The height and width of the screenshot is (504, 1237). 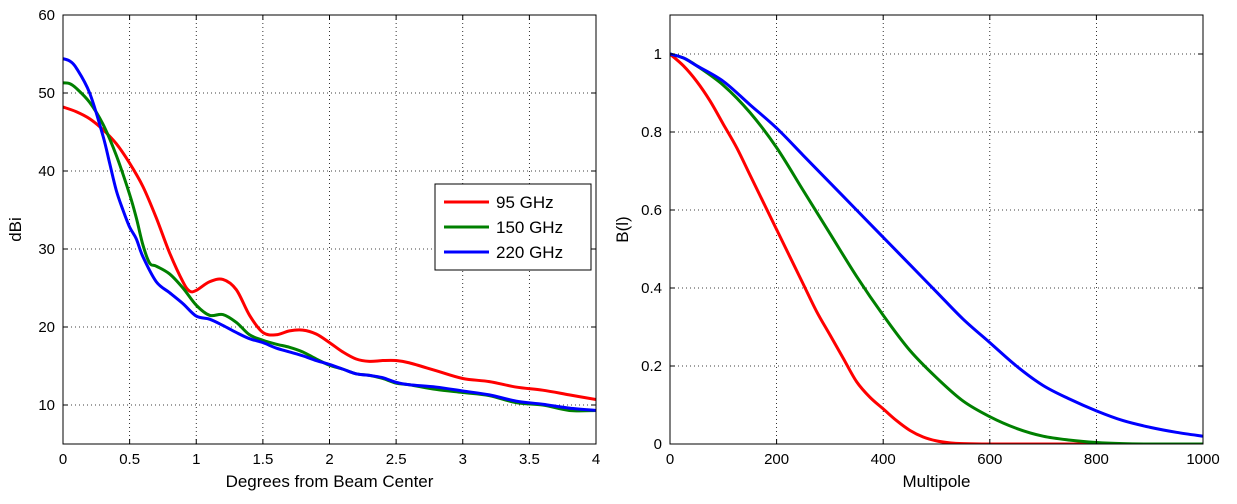 I want to click on left-x-tick-label: 1, so click(x=196, y=459).